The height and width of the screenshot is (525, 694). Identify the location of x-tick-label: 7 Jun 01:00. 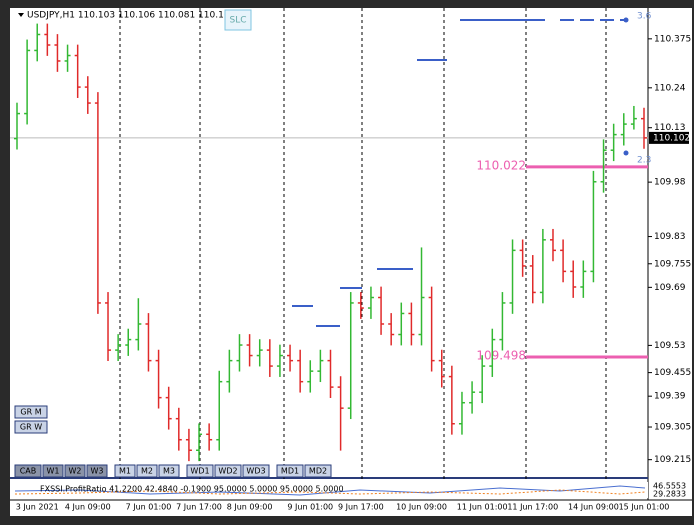
(149, 507).